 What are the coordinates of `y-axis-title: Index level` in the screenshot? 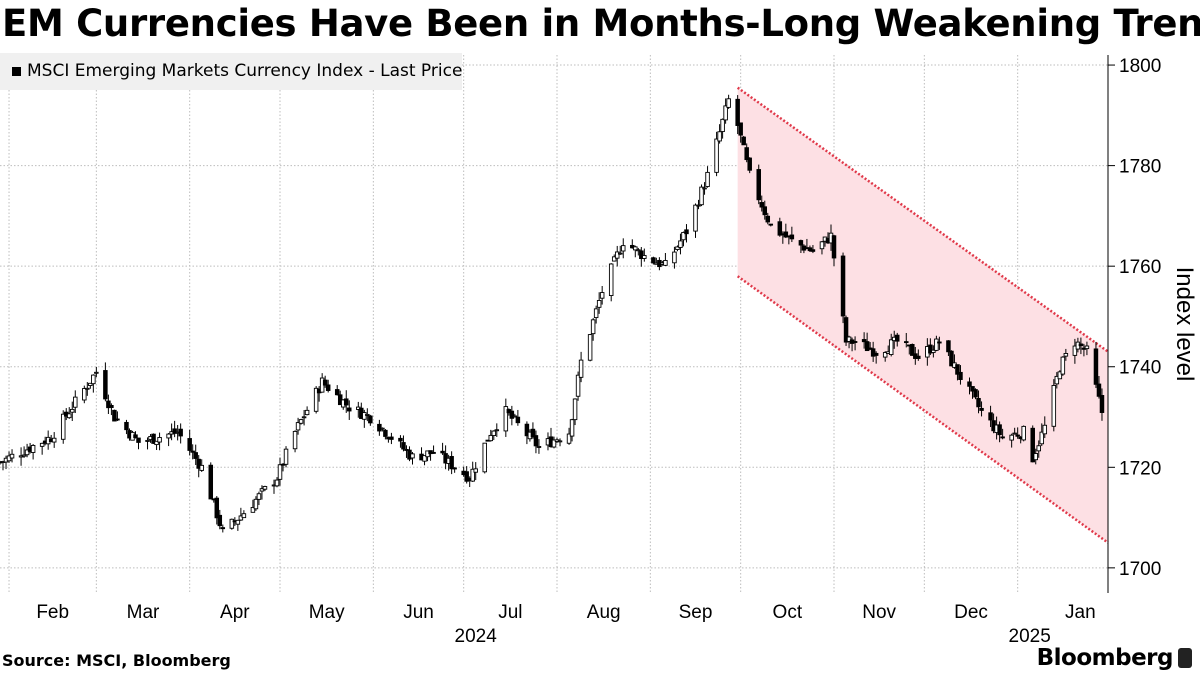 It's located at (1184, 324).